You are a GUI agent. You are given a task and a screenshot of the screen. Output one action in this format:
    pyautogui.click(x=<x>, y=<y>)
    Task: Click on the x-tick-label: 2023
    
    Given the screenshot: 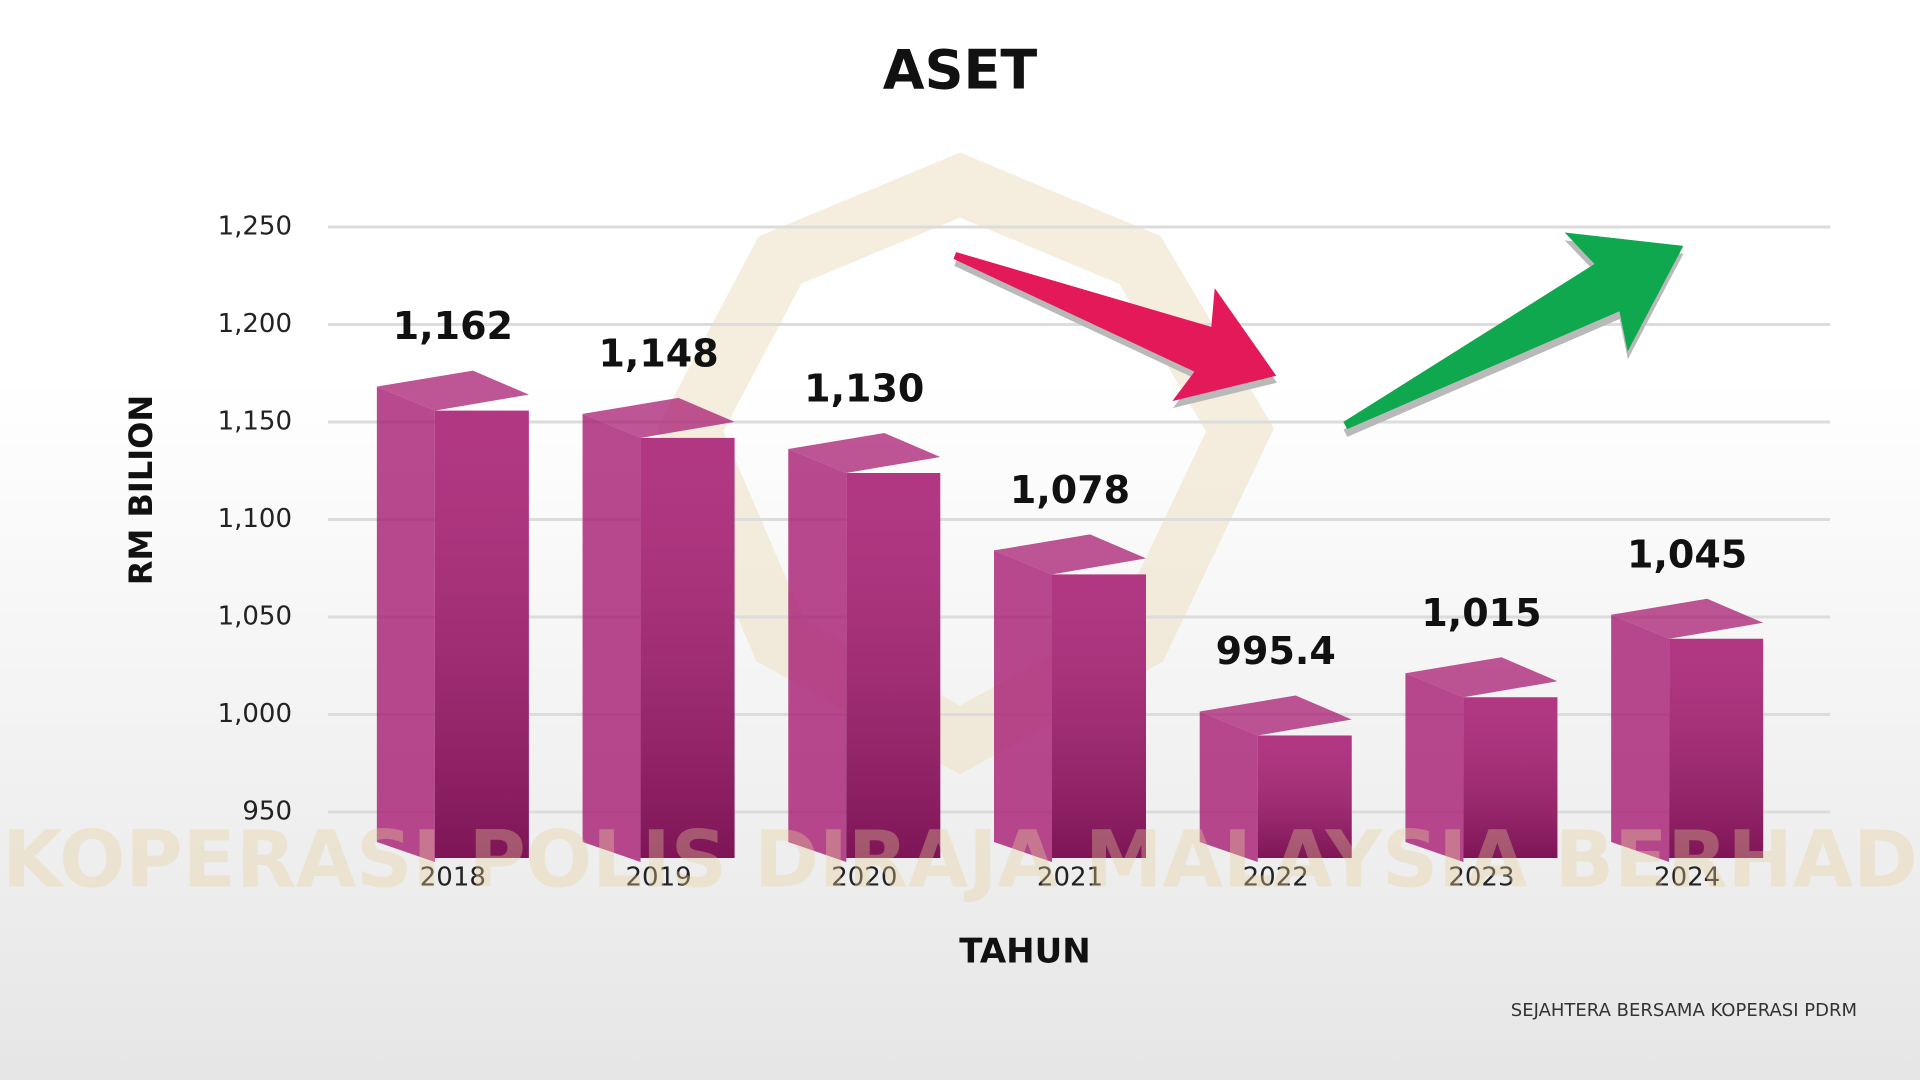 What is the action you would take?
    pyautogui.click(x=1481, y=878)
    